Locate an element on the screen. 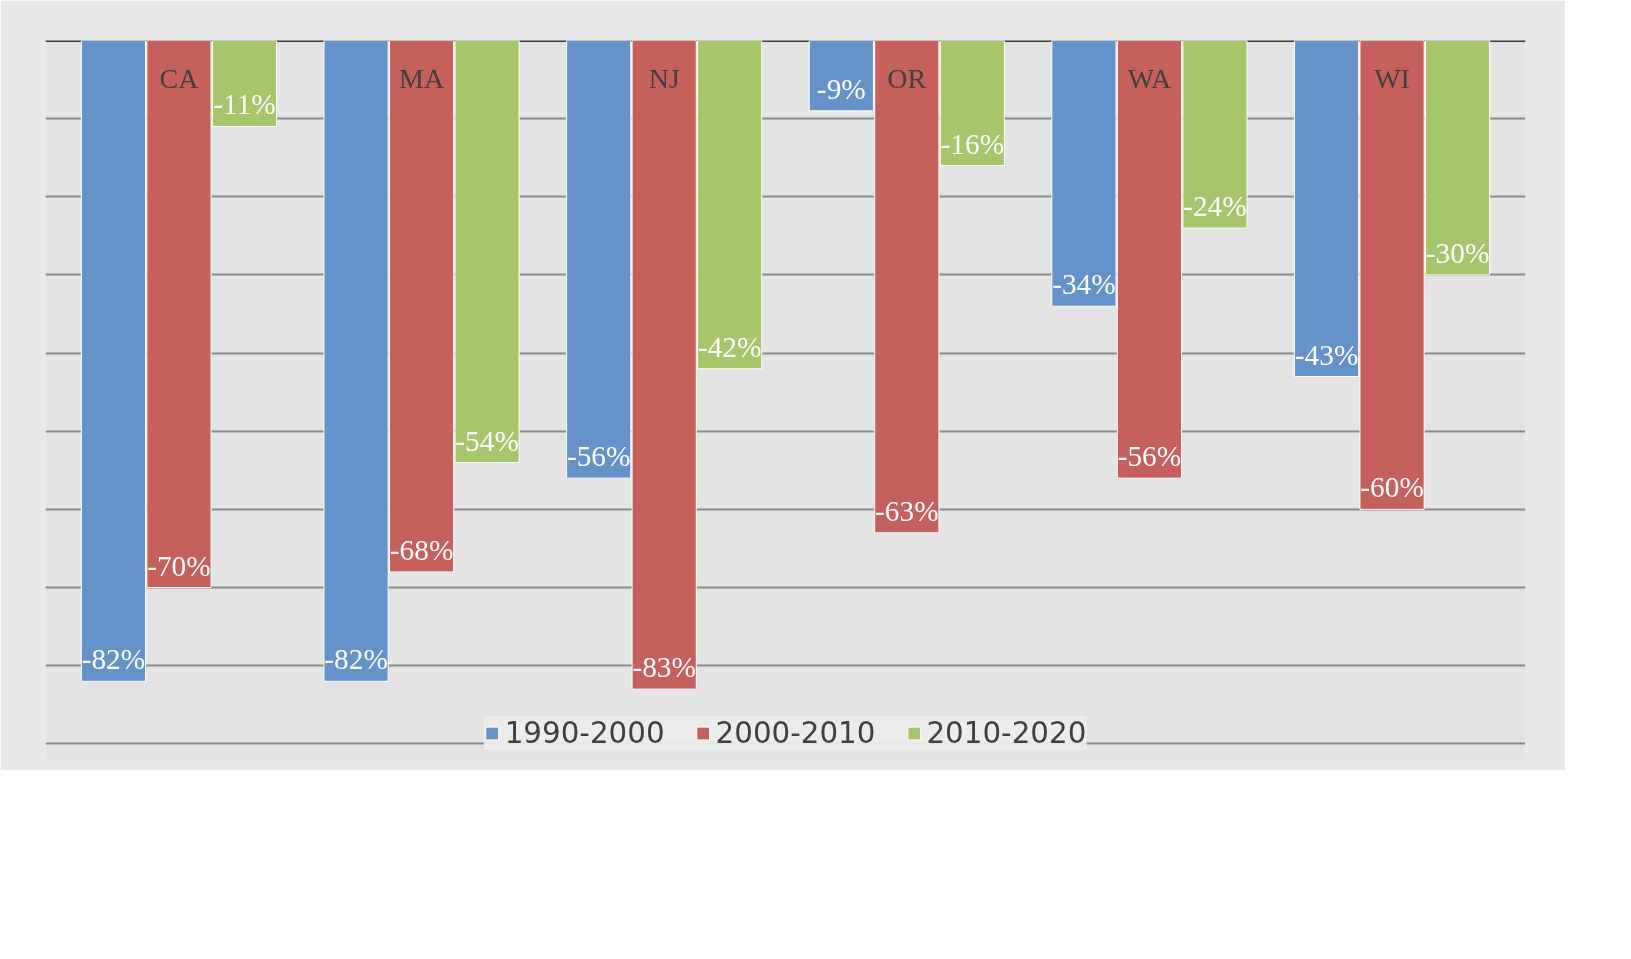  data-label: -54% is located at coordinates (487, 440).